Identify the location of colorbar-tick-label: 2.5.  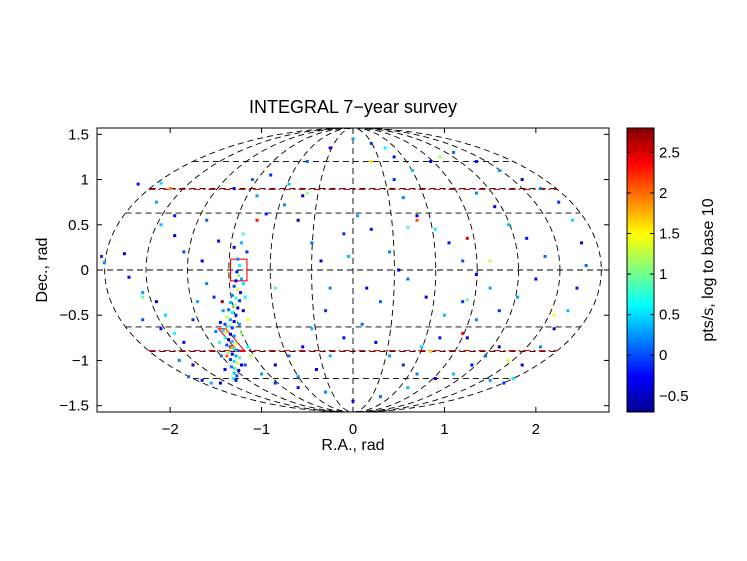
(669, 152).